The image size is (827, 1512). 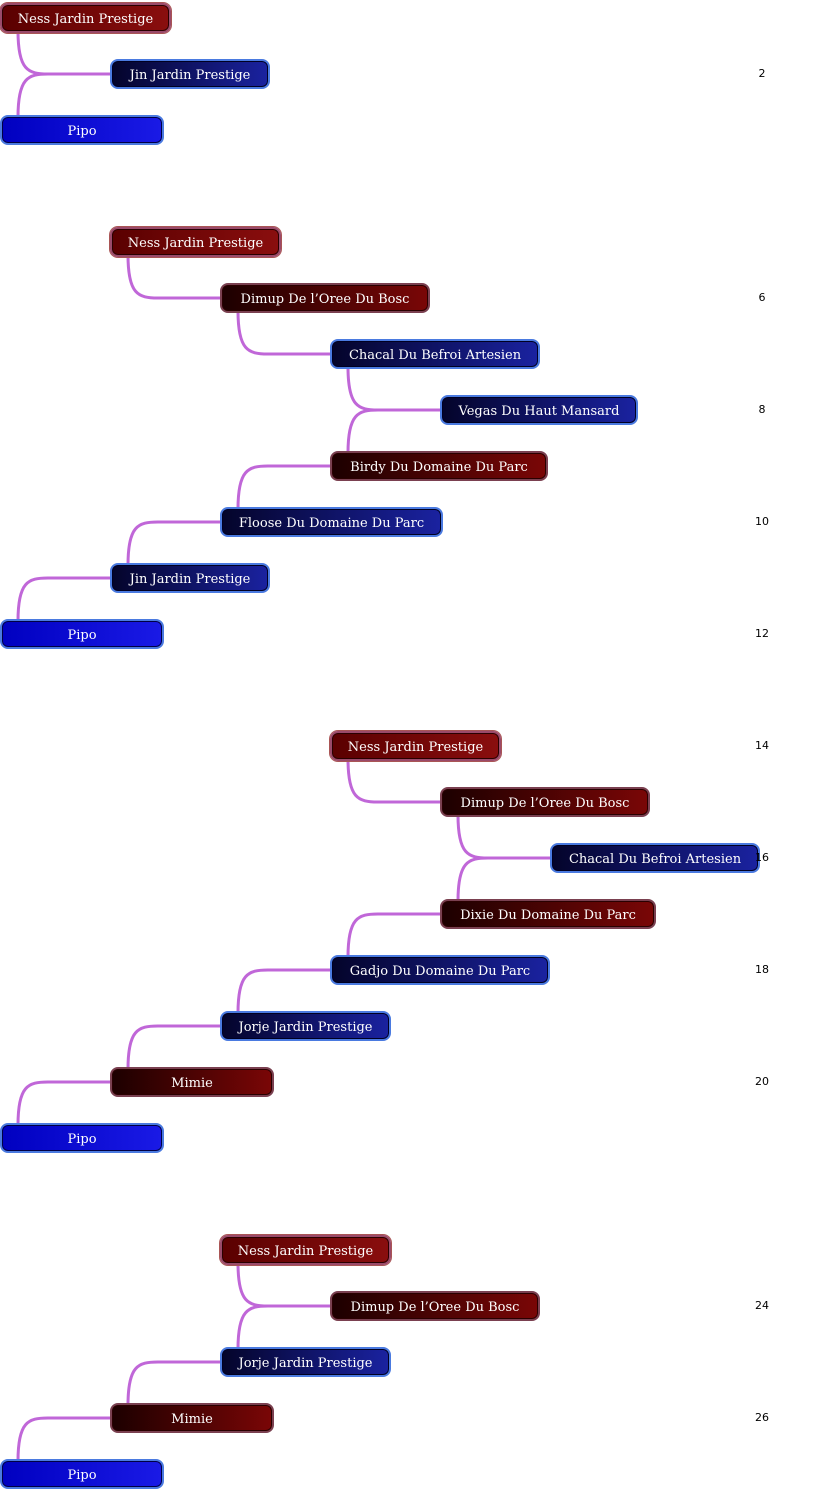 I want to click on dog-node-vegas-du-haut-mansard: Vegas Du Haut Mansard, so click(x=539, y=410).